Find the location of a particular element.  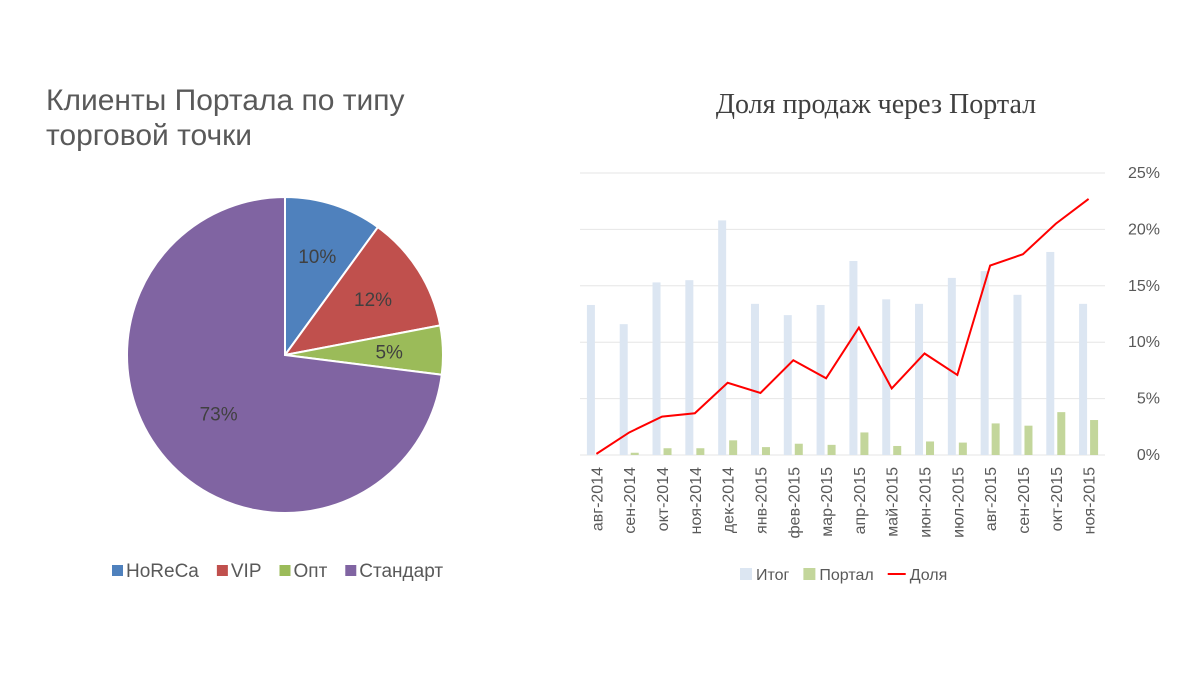

combo-x-tick-10: май-2015 is located at coordinates (893, 502).